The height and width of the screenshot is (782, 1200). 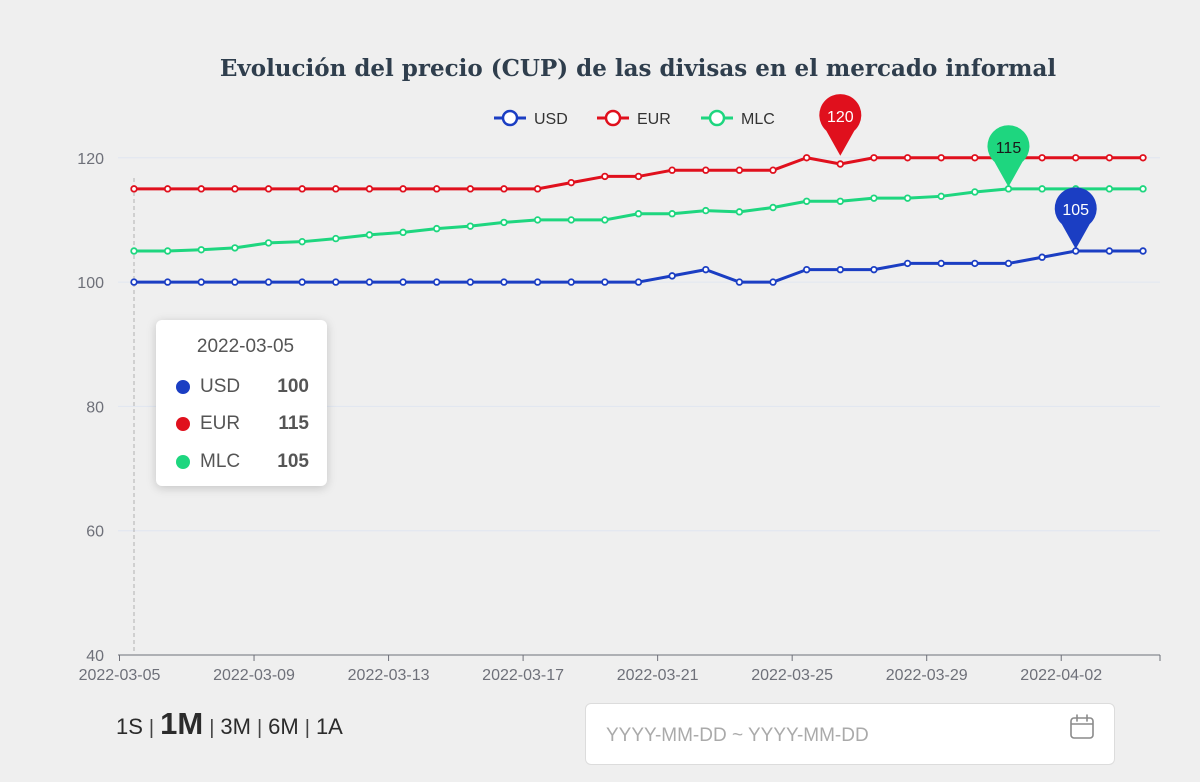 I want to click on range-1a-button: 1A, so click(x=329, y=726).